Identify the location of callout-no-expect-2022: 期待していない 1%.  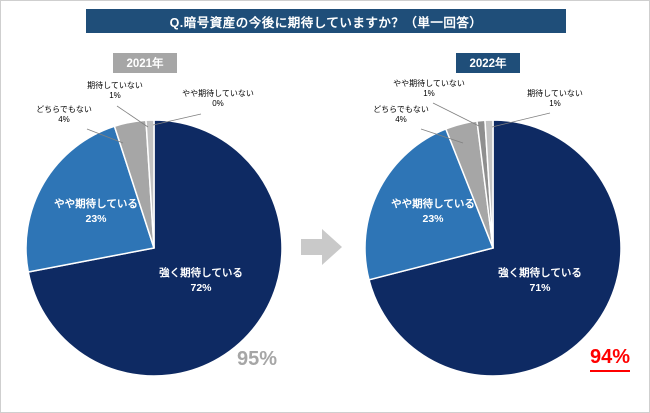
(555, 99).